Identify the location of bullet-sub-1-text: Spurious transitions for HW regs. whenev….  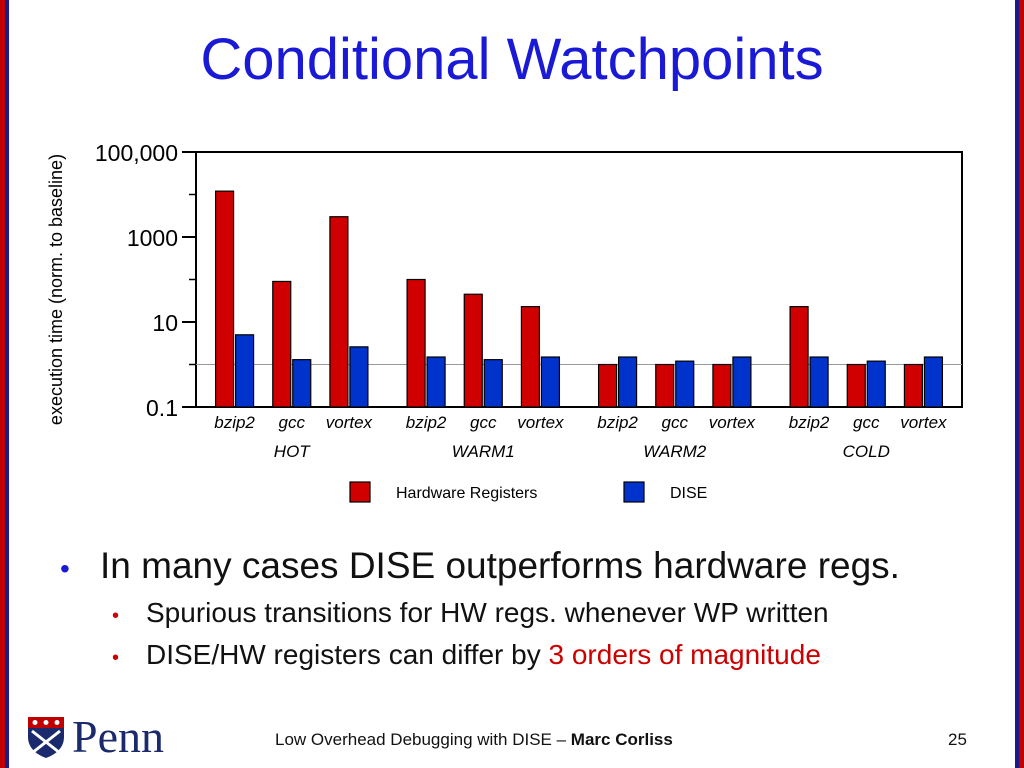
(487, 612).